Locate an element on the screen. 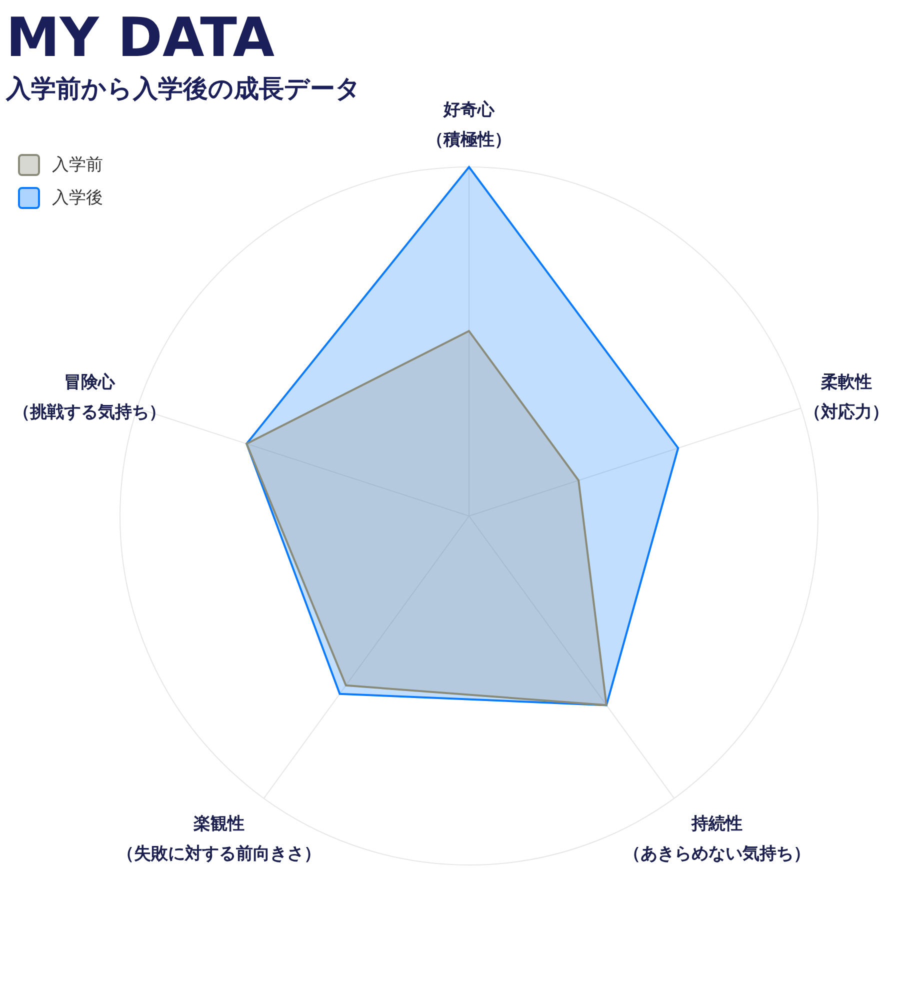 This screenshot has width=916, height=981. spoke-label: 冒険心（挑戦する気持ち） is located at coordinates (89, 397).